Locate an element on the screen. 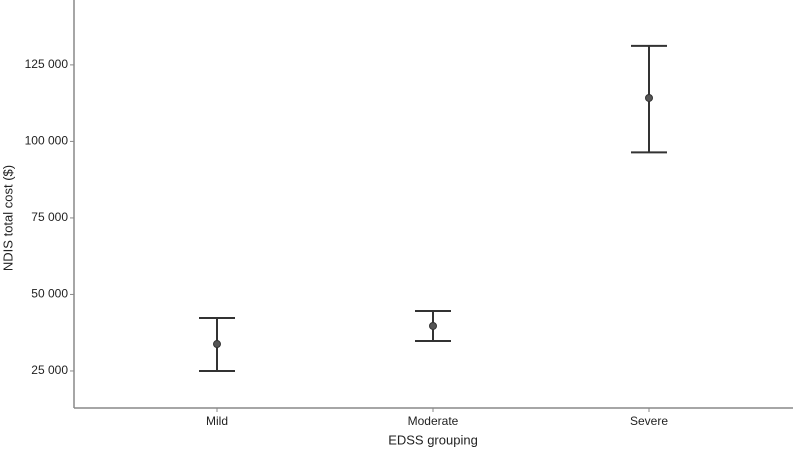 The image size is (794, 451). y-axis-title: NDIS total cost ($) is located at coordinates (7, 218).